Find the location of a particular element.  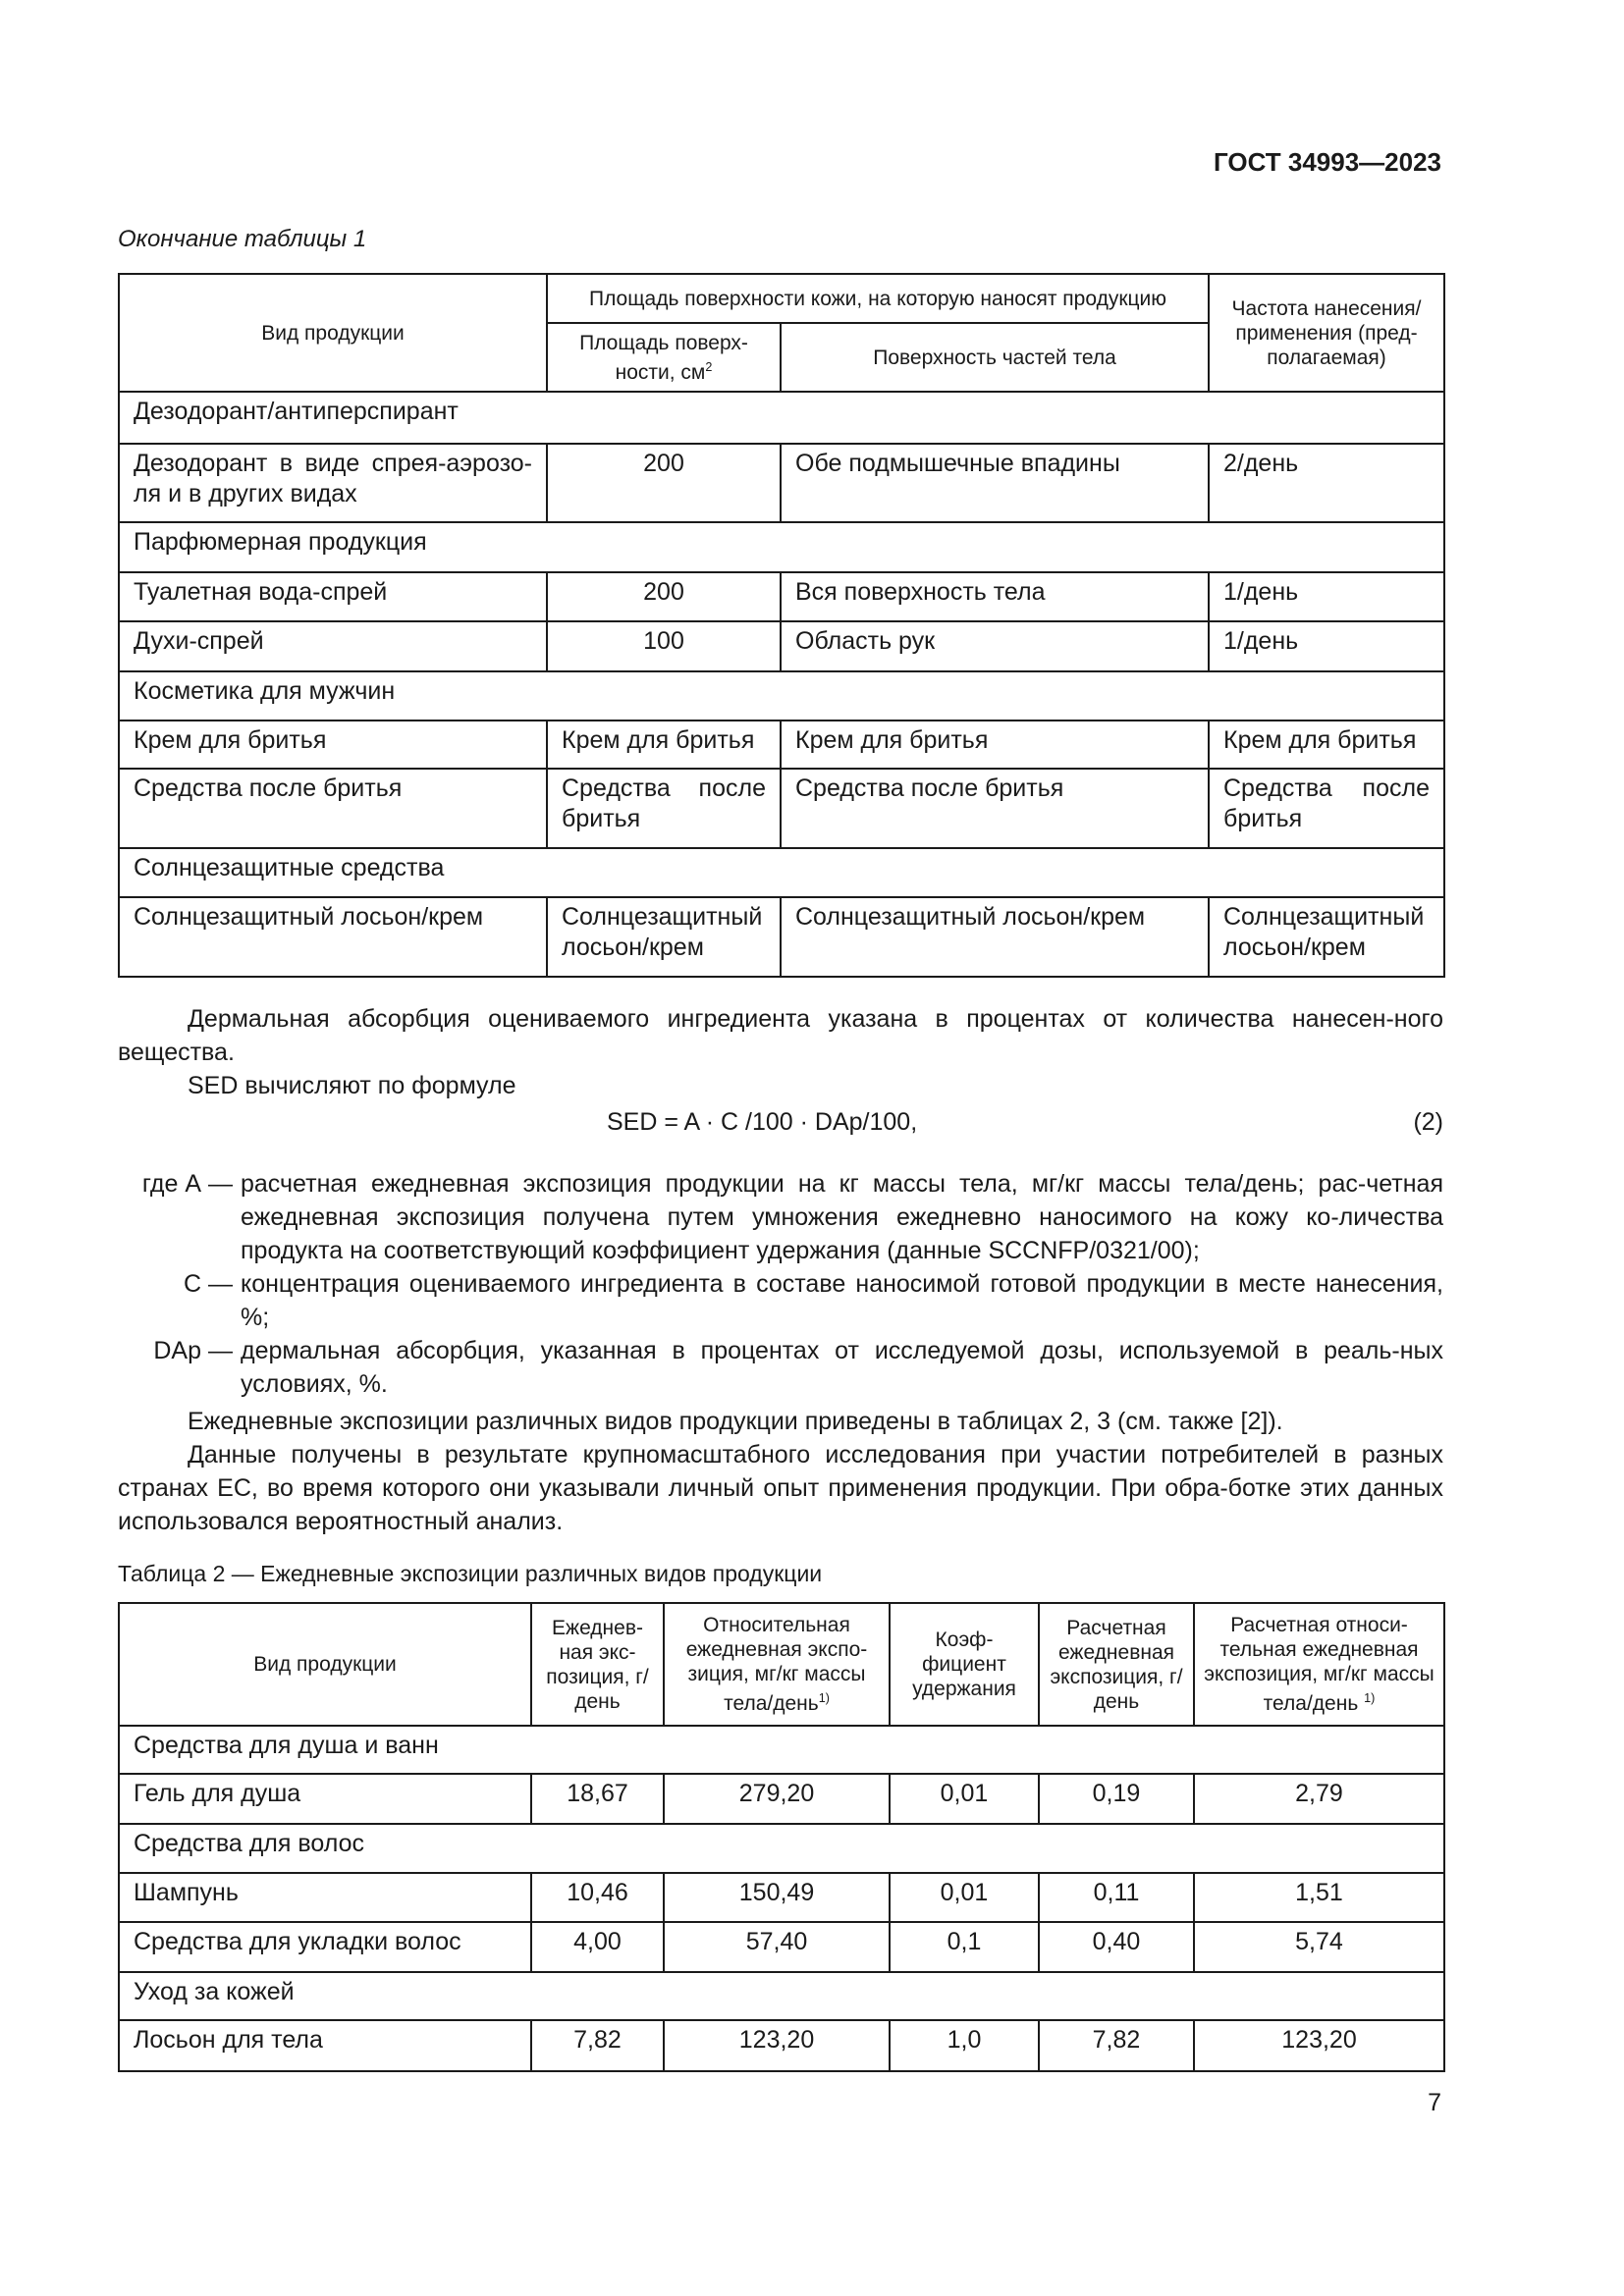

cell: 4,00 is located at coordinates (597, 1947).